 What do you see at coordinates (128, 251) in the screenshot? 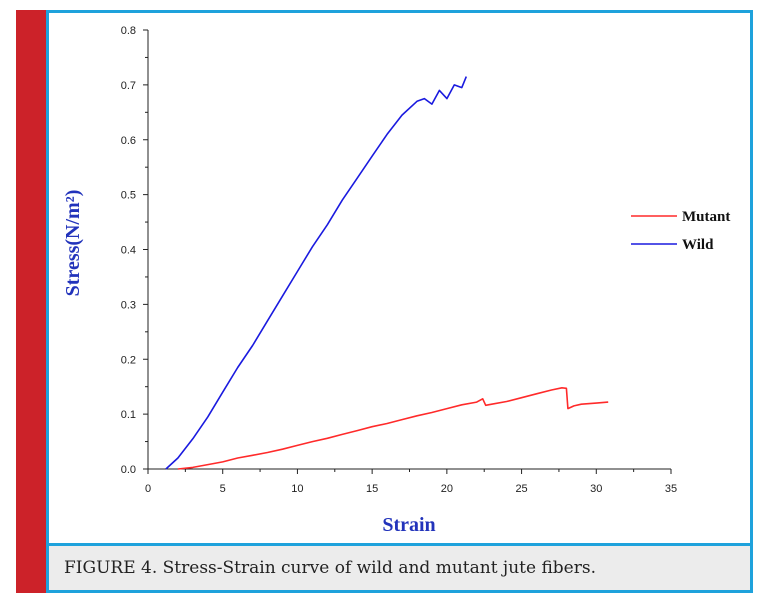
I see `y-tick-label: 0.4` at bounding box center [128, 251].